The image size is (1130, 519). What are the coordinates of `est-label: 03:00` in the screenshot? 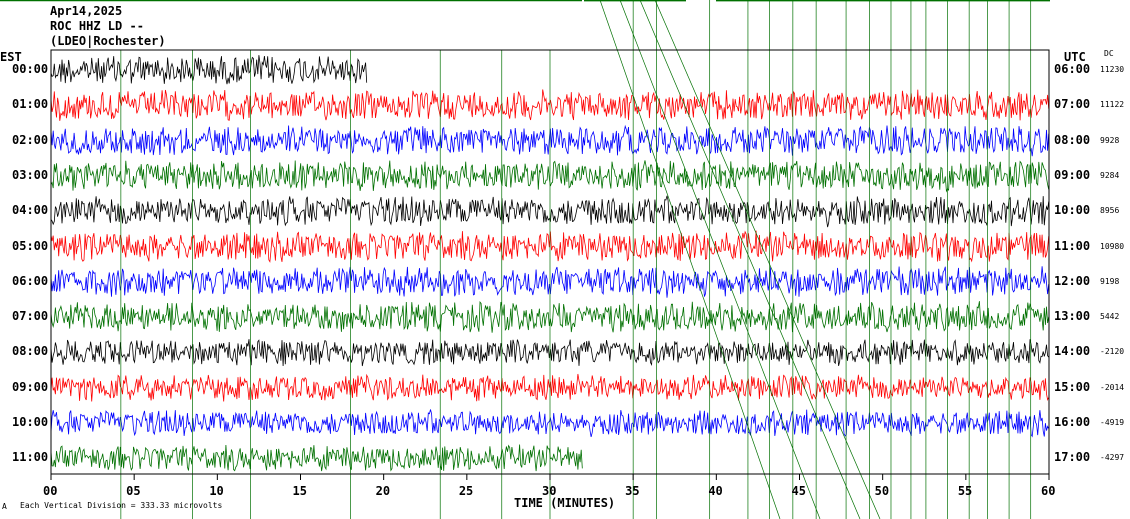 It's located at (30, 174).